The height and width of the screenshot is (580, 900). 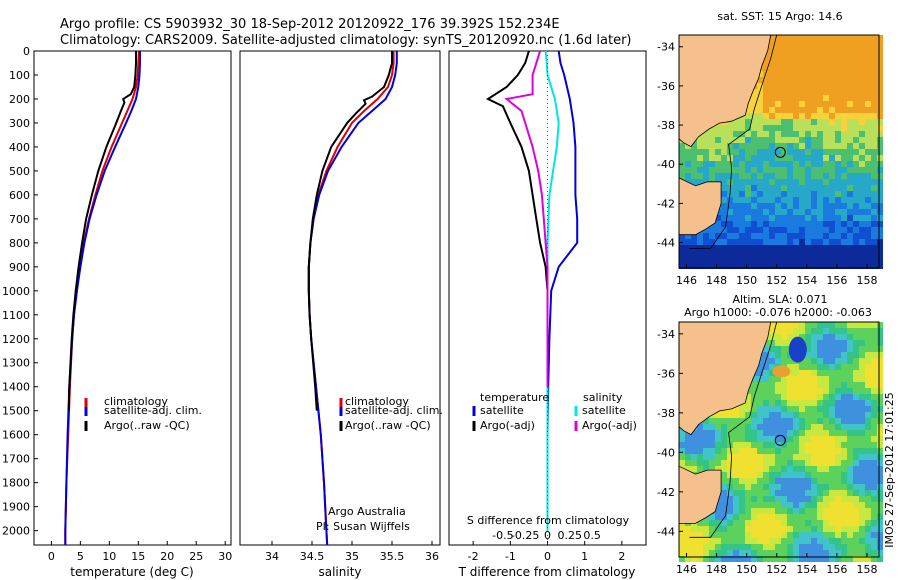 I want to click on x-tick-label: 10, so click(x=109, y=556).